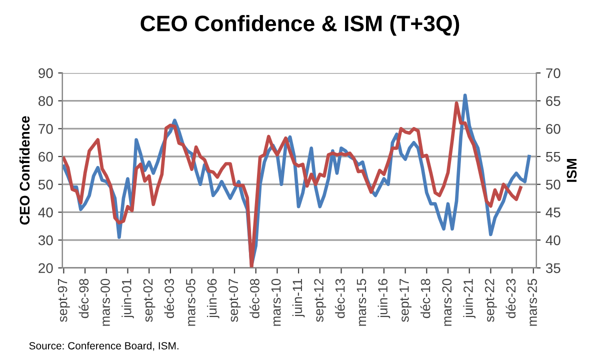  Describe the element at coordinates (234, 300) in the screenshot. I see `x-tick-label: sept-07` at that location.